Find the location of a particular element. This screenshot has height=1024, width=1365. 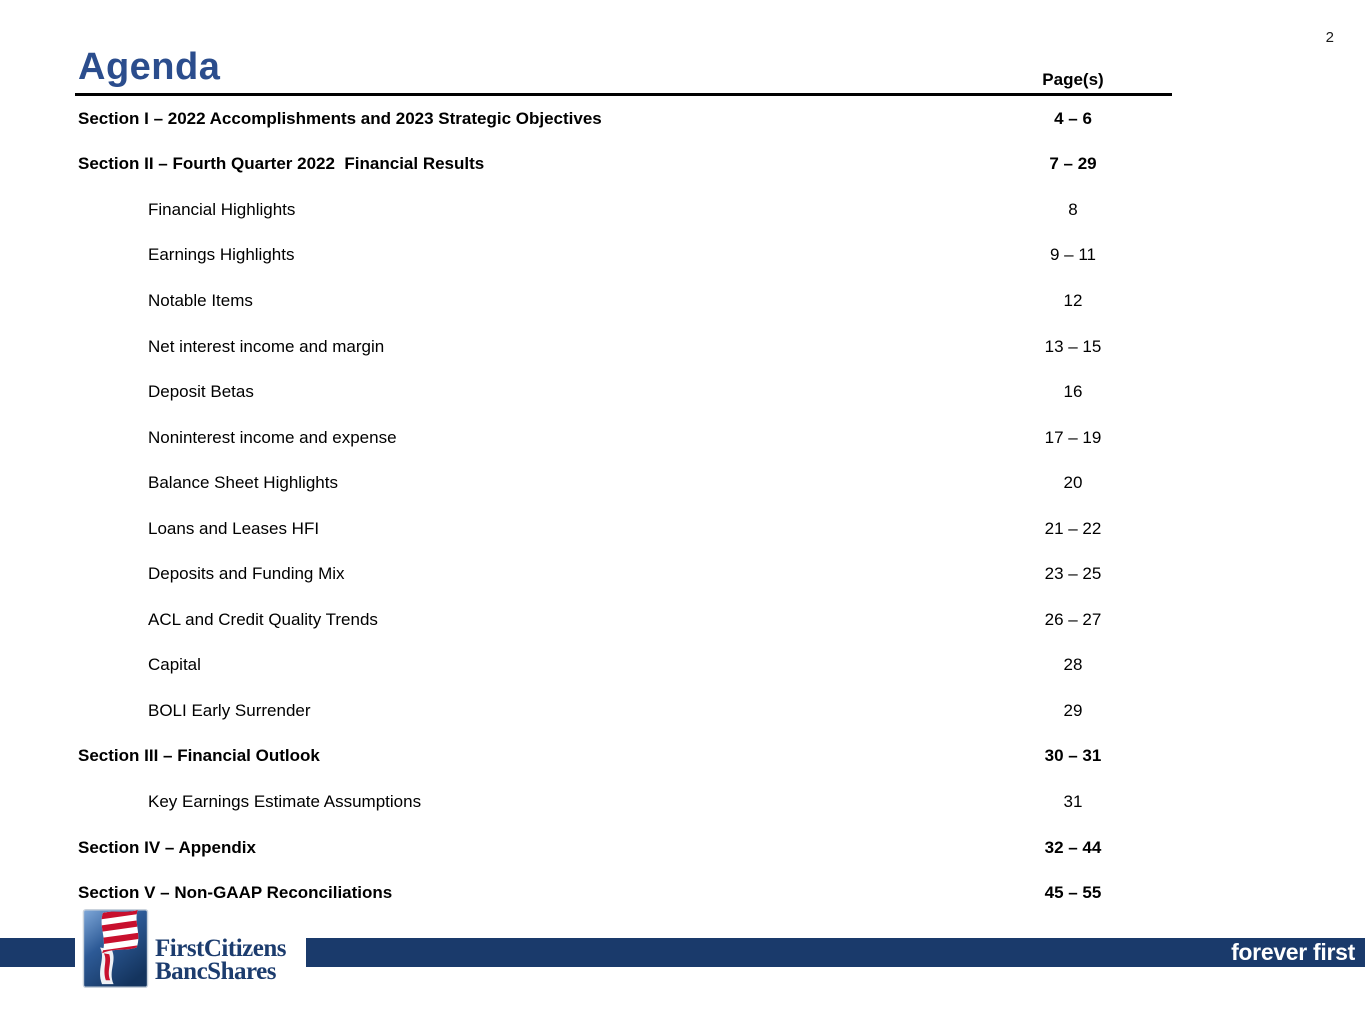

footer-bar-right-segment is located at coordinates (835, 952).